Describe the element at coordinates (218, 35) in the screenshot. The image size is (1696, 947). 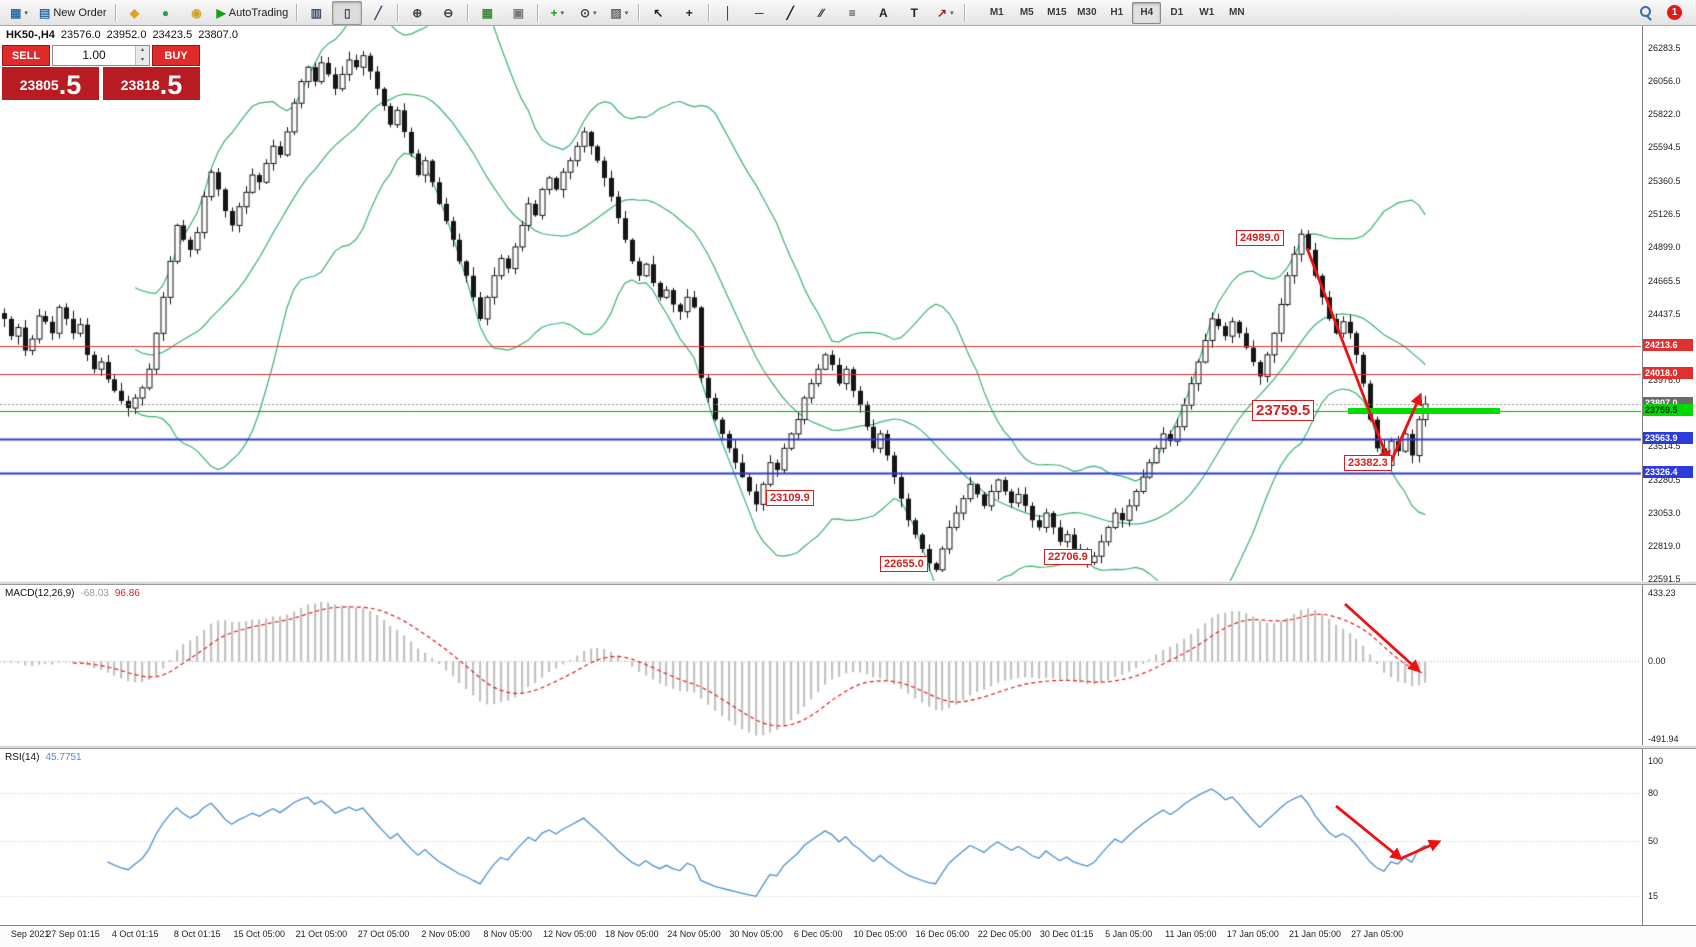
I see `close-value: 23807.0` at that location.